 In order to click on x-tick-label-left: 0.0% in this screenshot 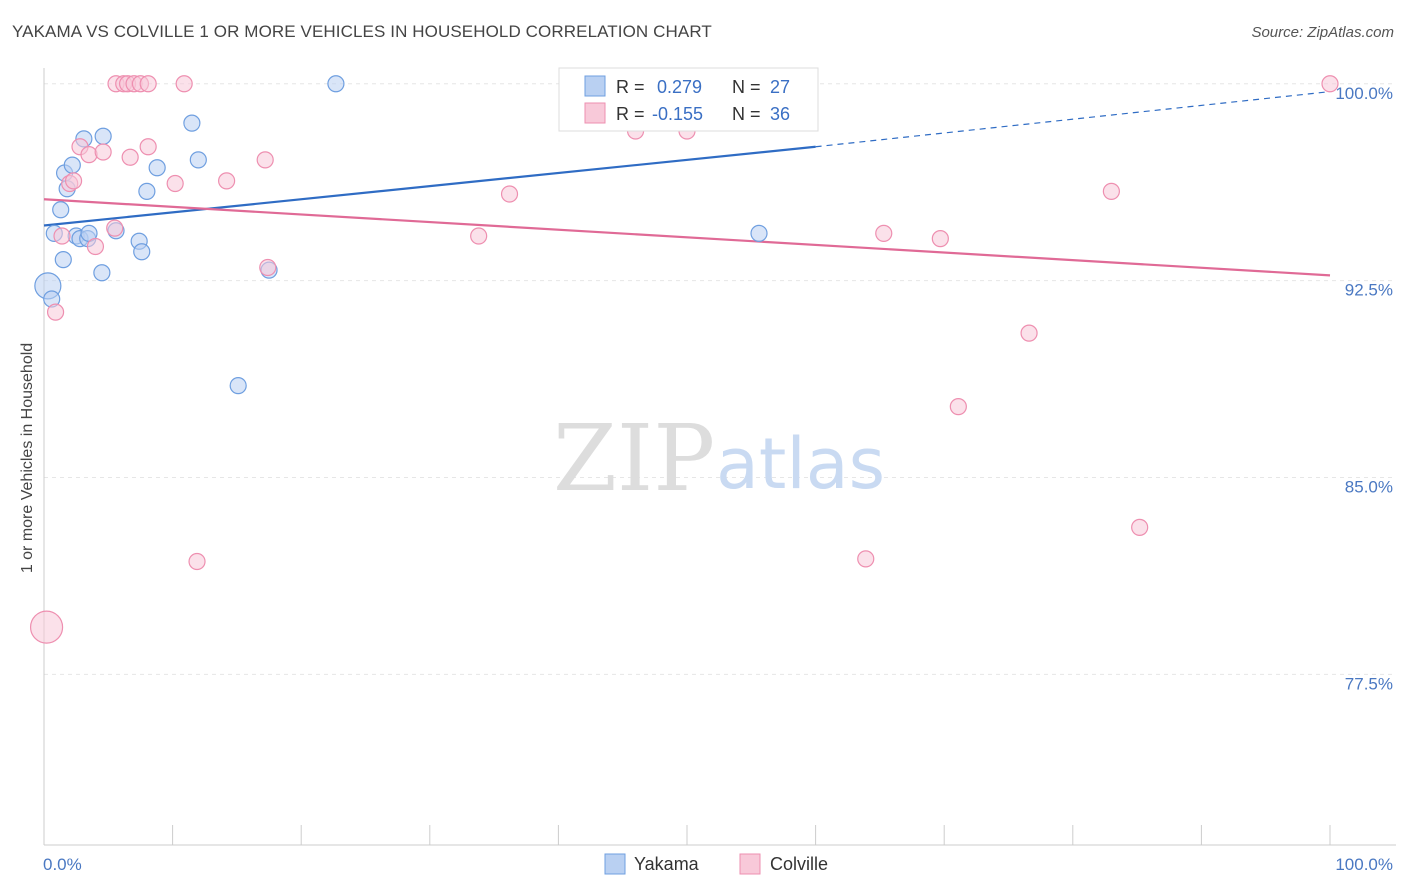, I will do `click(62, 864)`.